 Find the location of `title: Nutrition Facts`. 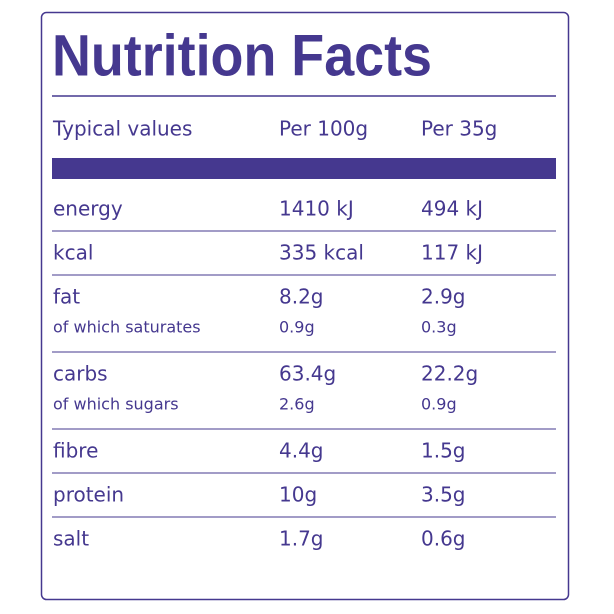

title: Nutrition Facts is located at coordinates (242, 55).